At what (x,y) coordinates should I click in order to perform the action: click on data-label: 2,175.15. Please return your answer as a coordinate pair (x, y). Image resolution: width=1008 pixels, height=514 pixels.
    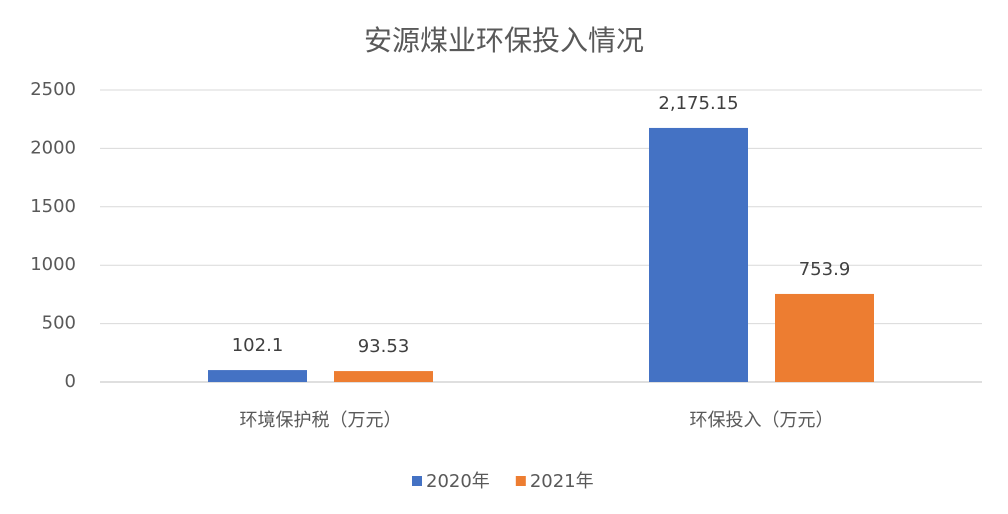
    Looking at the image, I should click on (698, 103).